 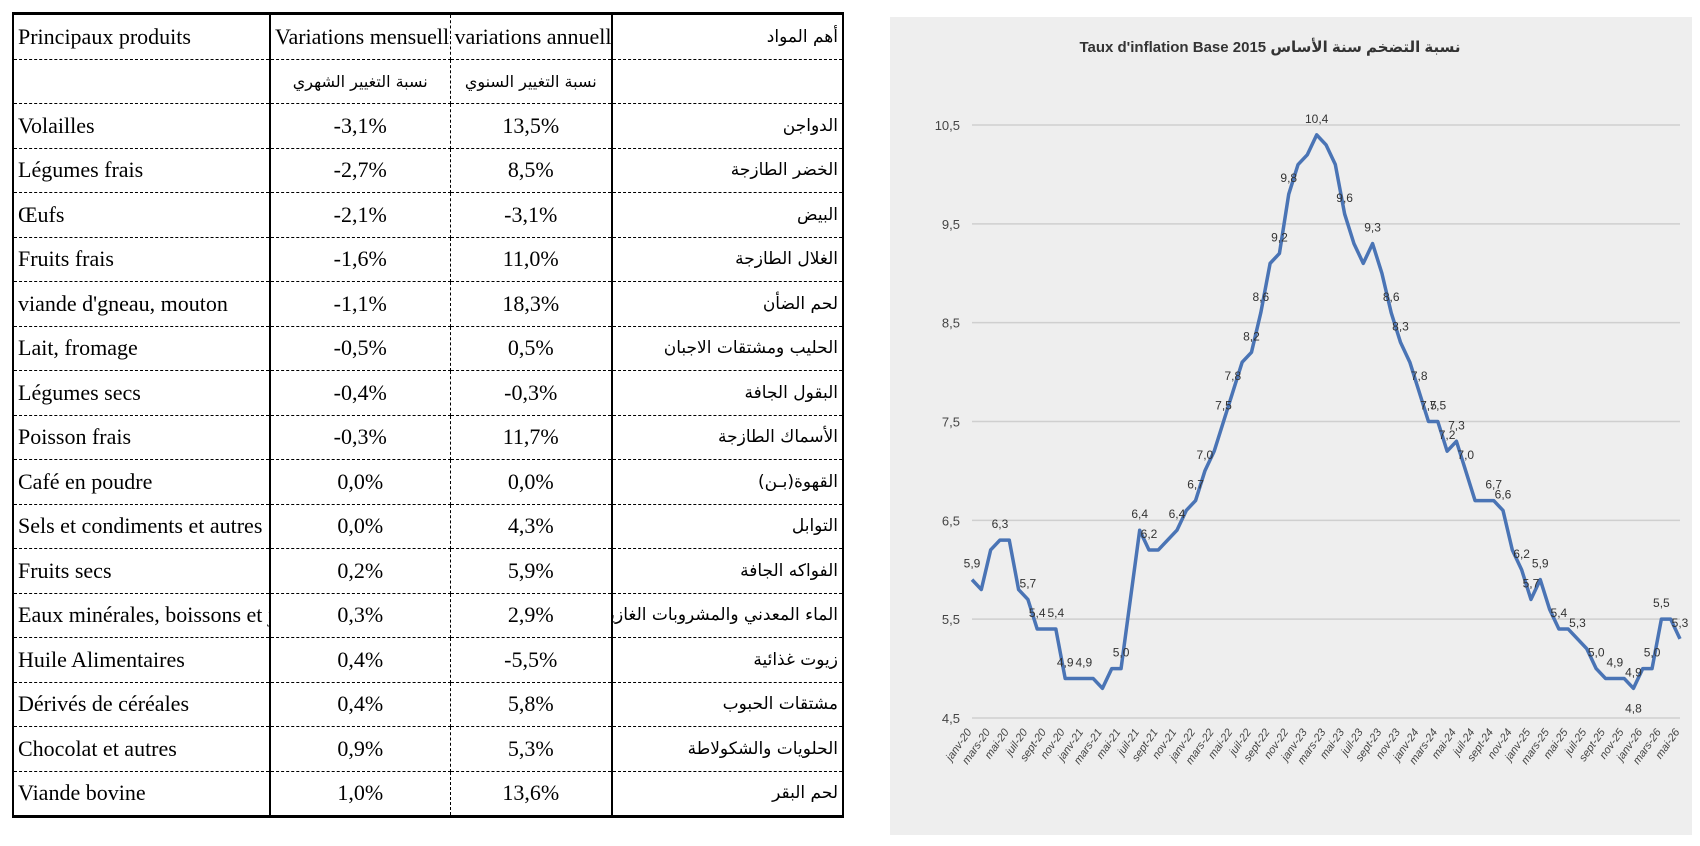 What do you see at coordinates (947, 125) in the screenshot?
I see `y-tick-label: 10,5` at bounding box center [947, 125].